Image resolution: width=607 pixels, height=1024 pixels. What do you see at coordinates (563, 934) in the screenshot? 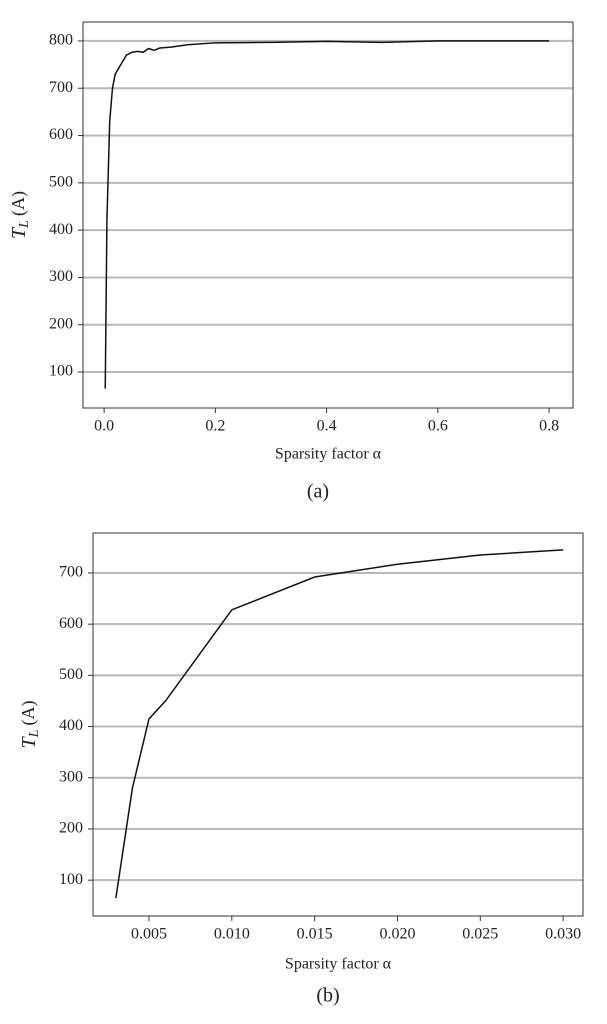
I see `x-tick-label: 0.030` at bounding box center [563, 934].